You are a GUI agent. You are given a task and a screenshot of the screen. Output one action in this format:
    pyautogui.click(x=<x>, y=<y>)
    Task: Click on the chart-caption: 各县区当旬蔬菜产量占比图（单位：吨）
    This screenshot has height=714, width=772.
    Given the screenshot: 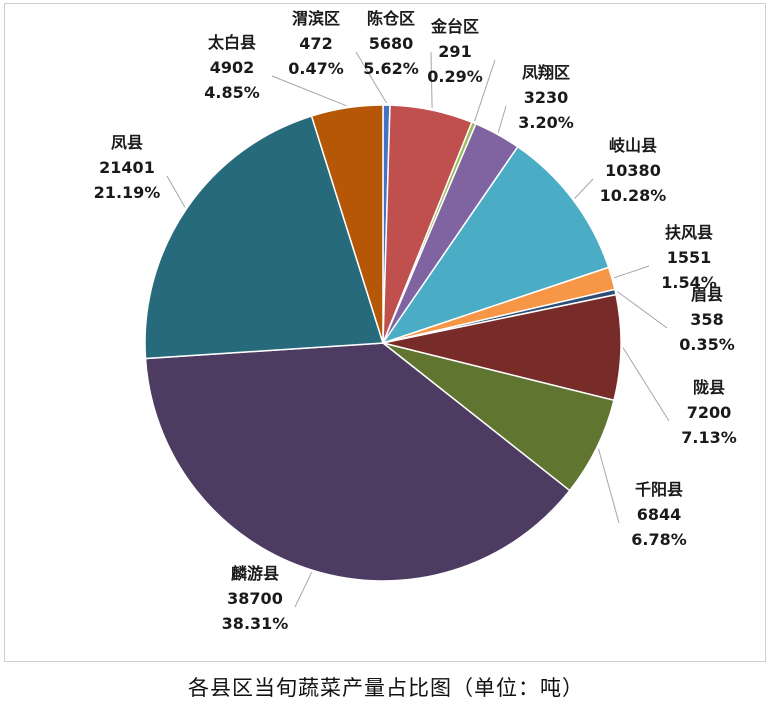 What is the action you would take?
    pyautogui.click(x=386, y=688)
    